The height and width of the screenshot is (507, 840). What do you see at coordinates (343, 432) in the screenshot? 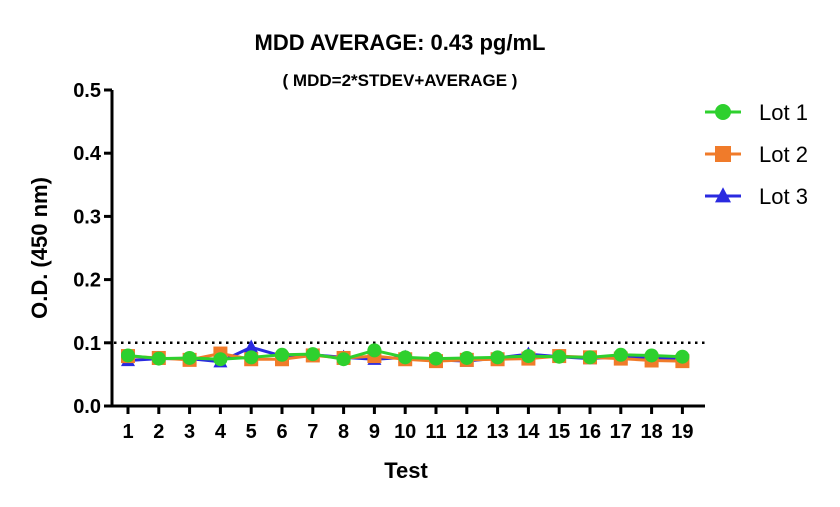
I see `x-tick-label: 8` at bounding box center [343, 432].